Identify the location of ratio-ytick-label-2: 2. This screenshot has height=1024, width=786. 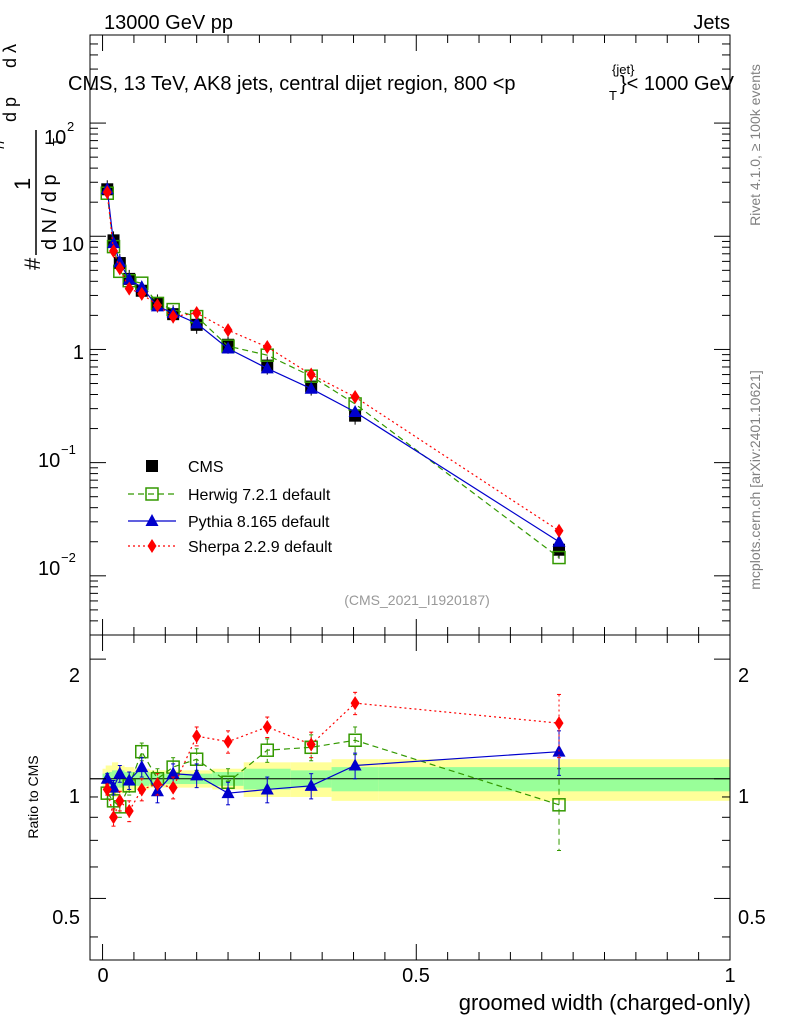
(74, 676).